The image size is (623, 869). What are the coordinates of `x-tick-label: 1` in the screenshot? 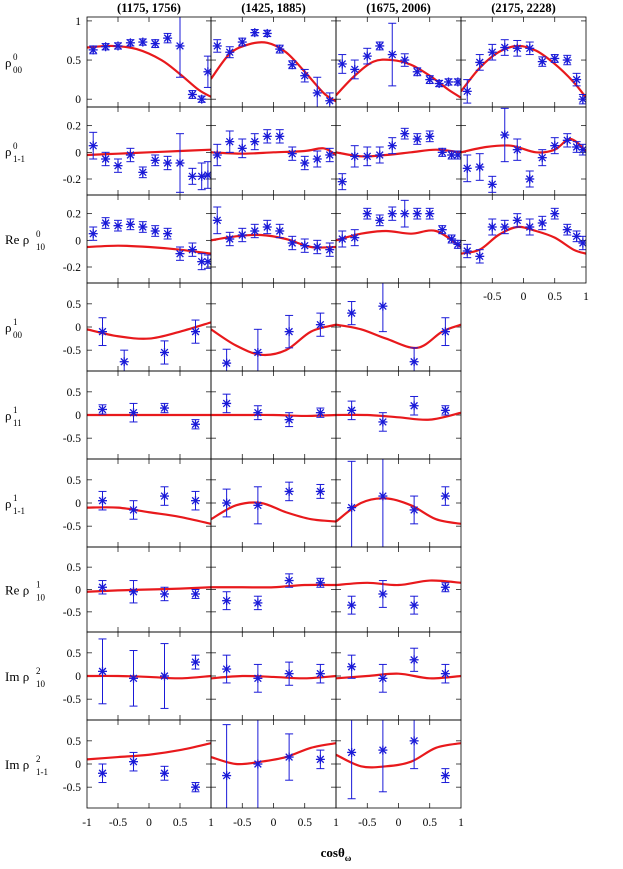 It's located at (336, 823).